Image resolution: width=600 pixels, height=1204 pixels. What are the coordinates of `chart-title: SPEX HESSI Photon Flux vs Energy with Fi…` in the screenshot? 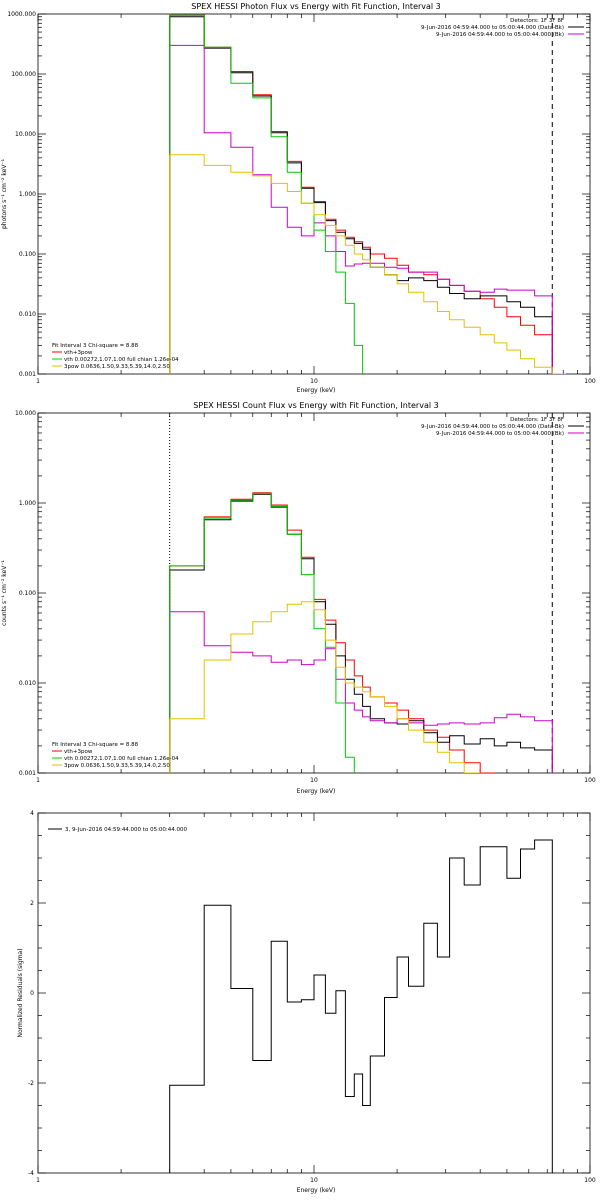 It's located at (316, 6).